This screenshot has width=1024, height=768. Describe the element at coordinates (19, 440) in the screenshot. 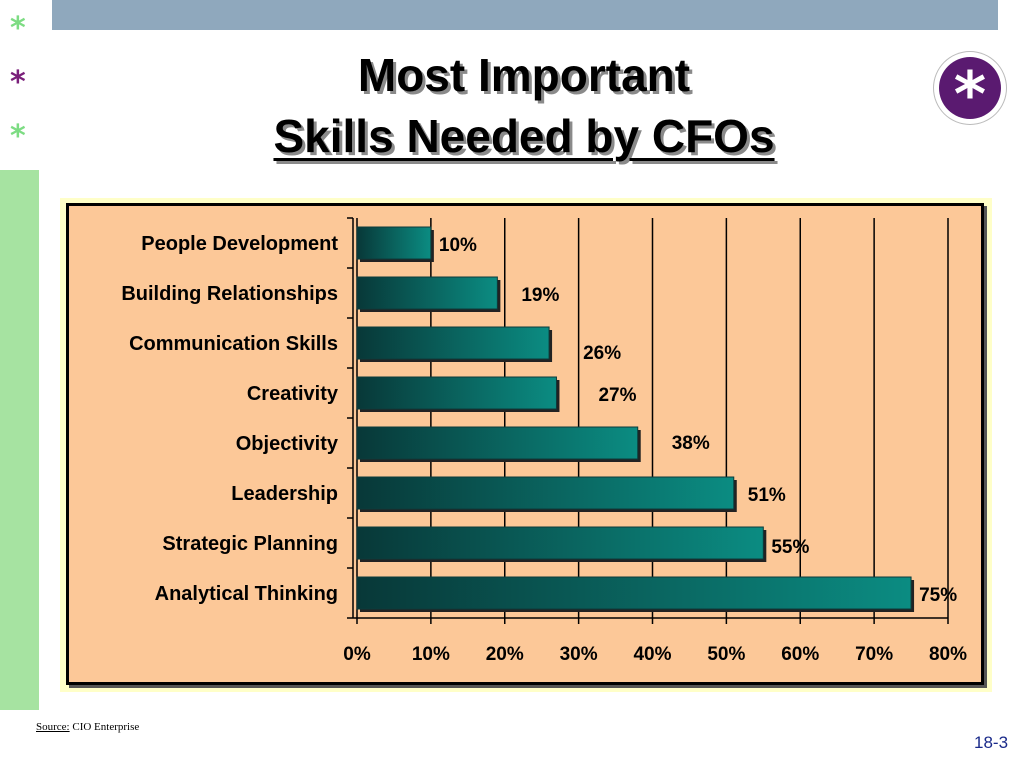

I see `side-strip` at that location.